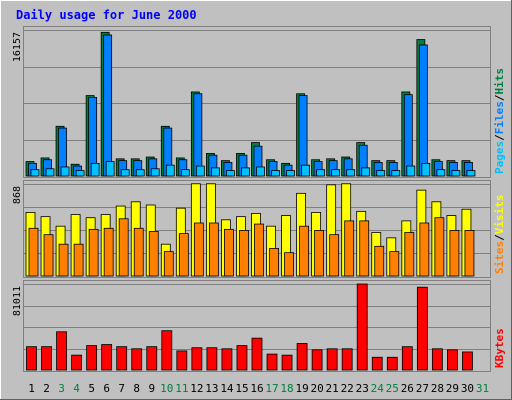  I want to click on x-label-day-3: 3, so click(61, 388).